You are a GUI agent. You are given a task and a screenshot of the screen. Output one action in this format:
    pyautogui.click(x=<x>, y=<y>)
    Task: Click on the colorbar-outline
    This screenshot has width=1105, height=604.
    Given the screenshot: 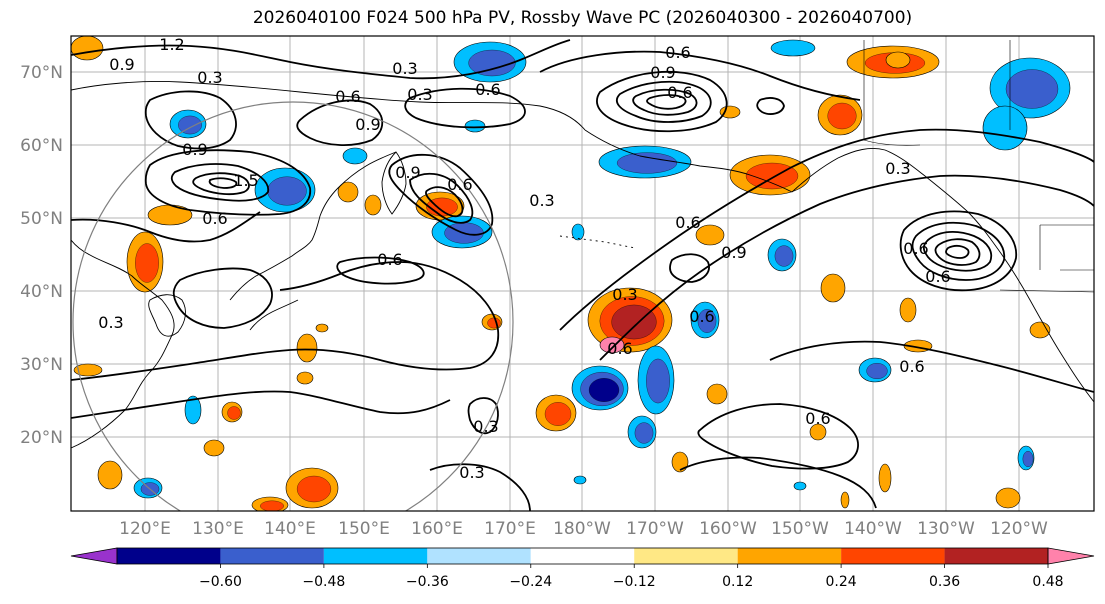 What is the action you would take?
    pyautogui.click(x=582, y=556)
    